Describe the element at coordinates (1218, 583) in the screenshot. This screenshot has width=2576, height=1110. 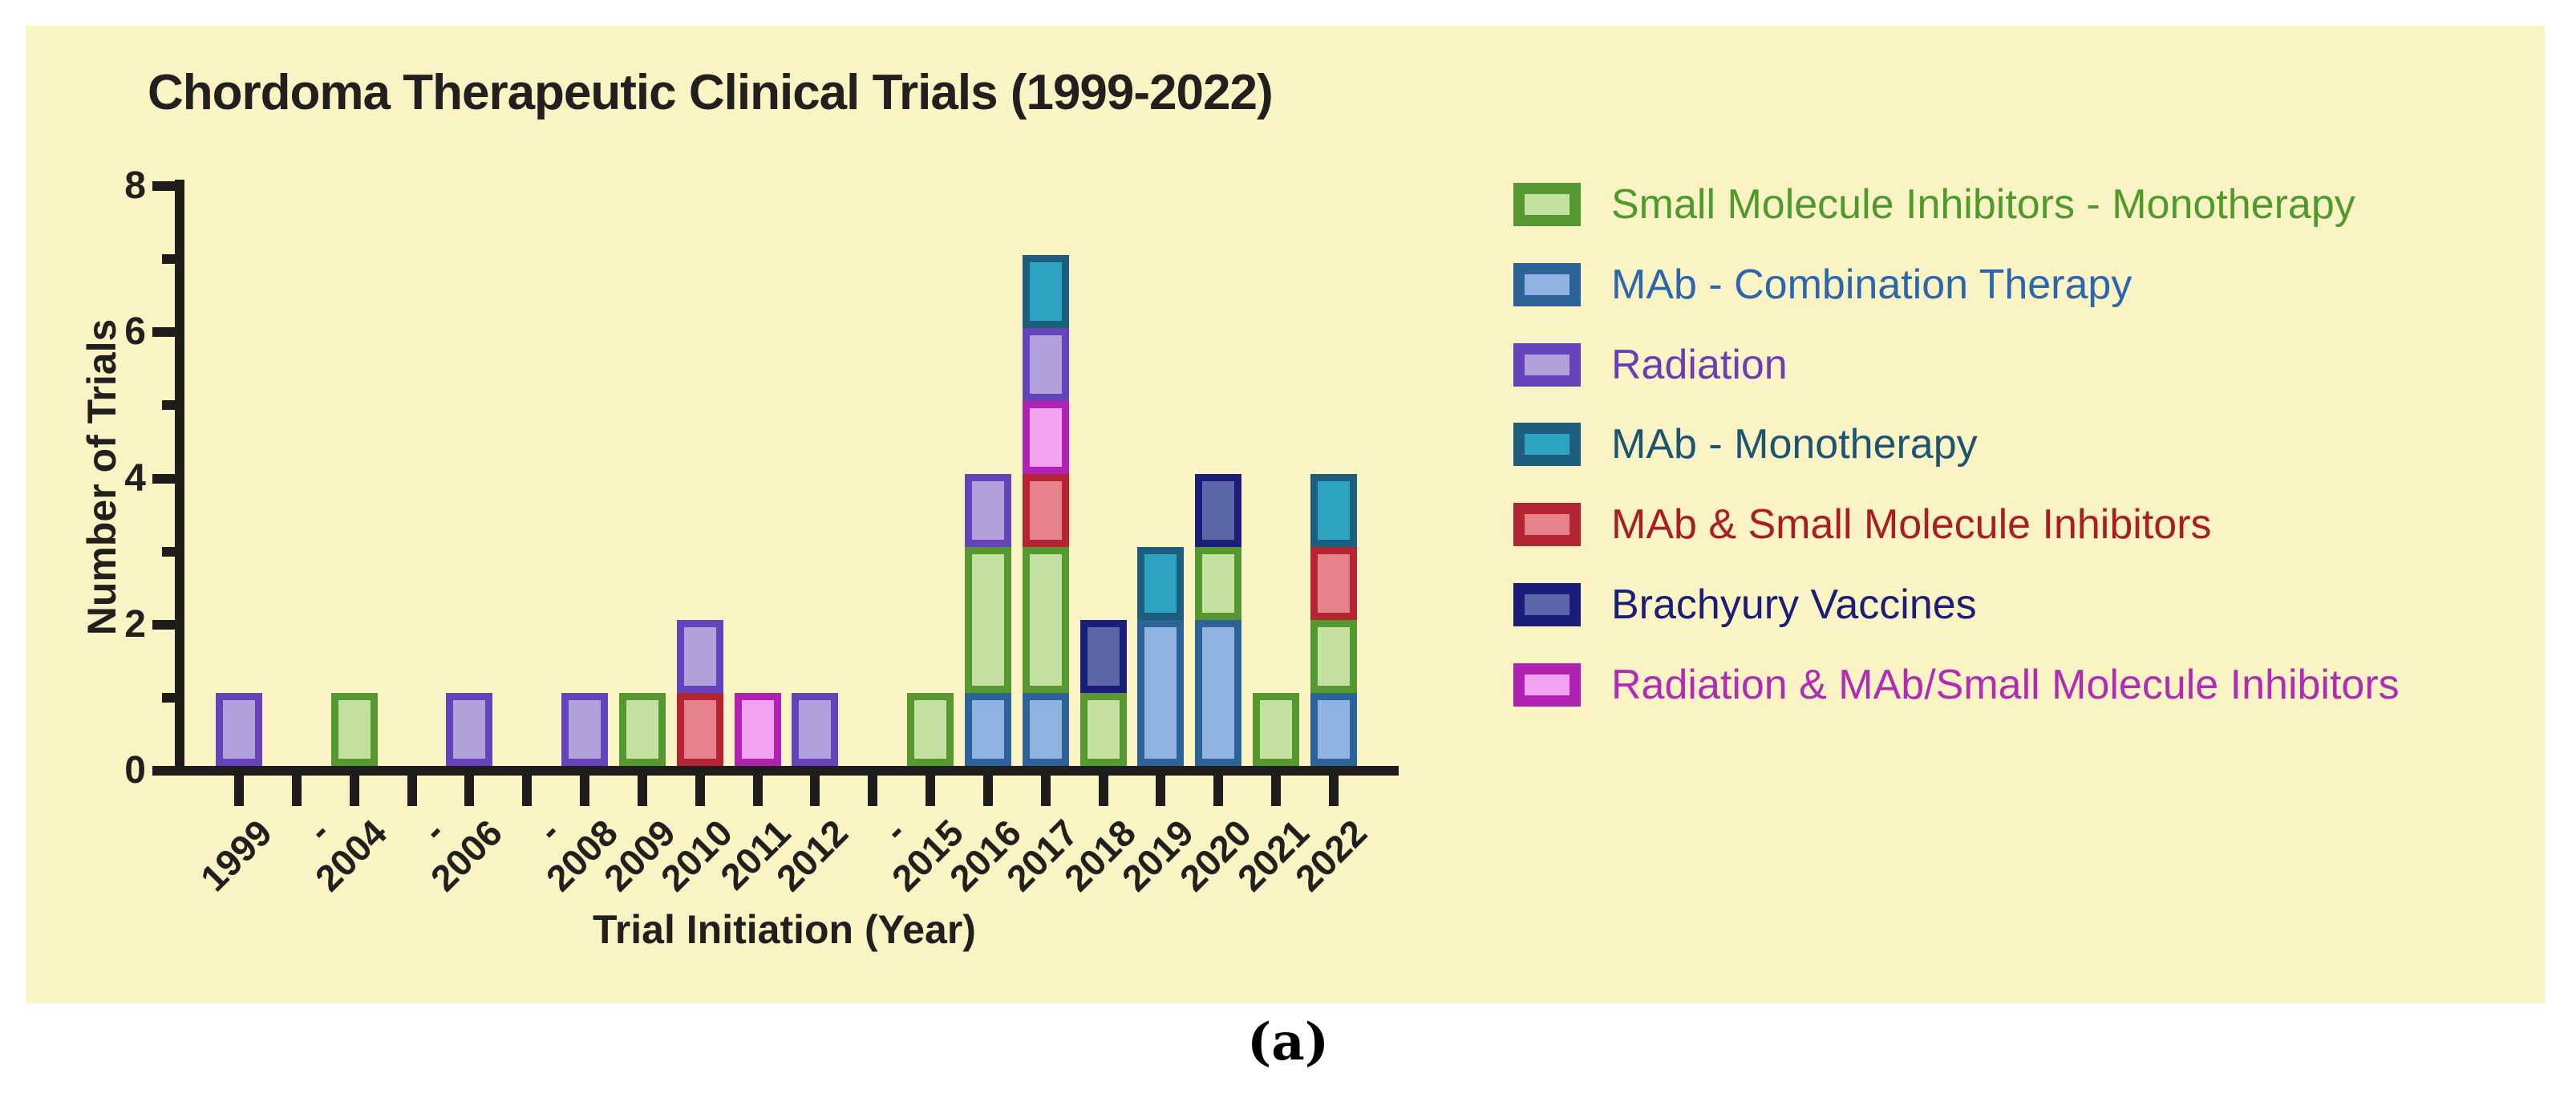
I see `bar-segment-2020-smi` at that location.